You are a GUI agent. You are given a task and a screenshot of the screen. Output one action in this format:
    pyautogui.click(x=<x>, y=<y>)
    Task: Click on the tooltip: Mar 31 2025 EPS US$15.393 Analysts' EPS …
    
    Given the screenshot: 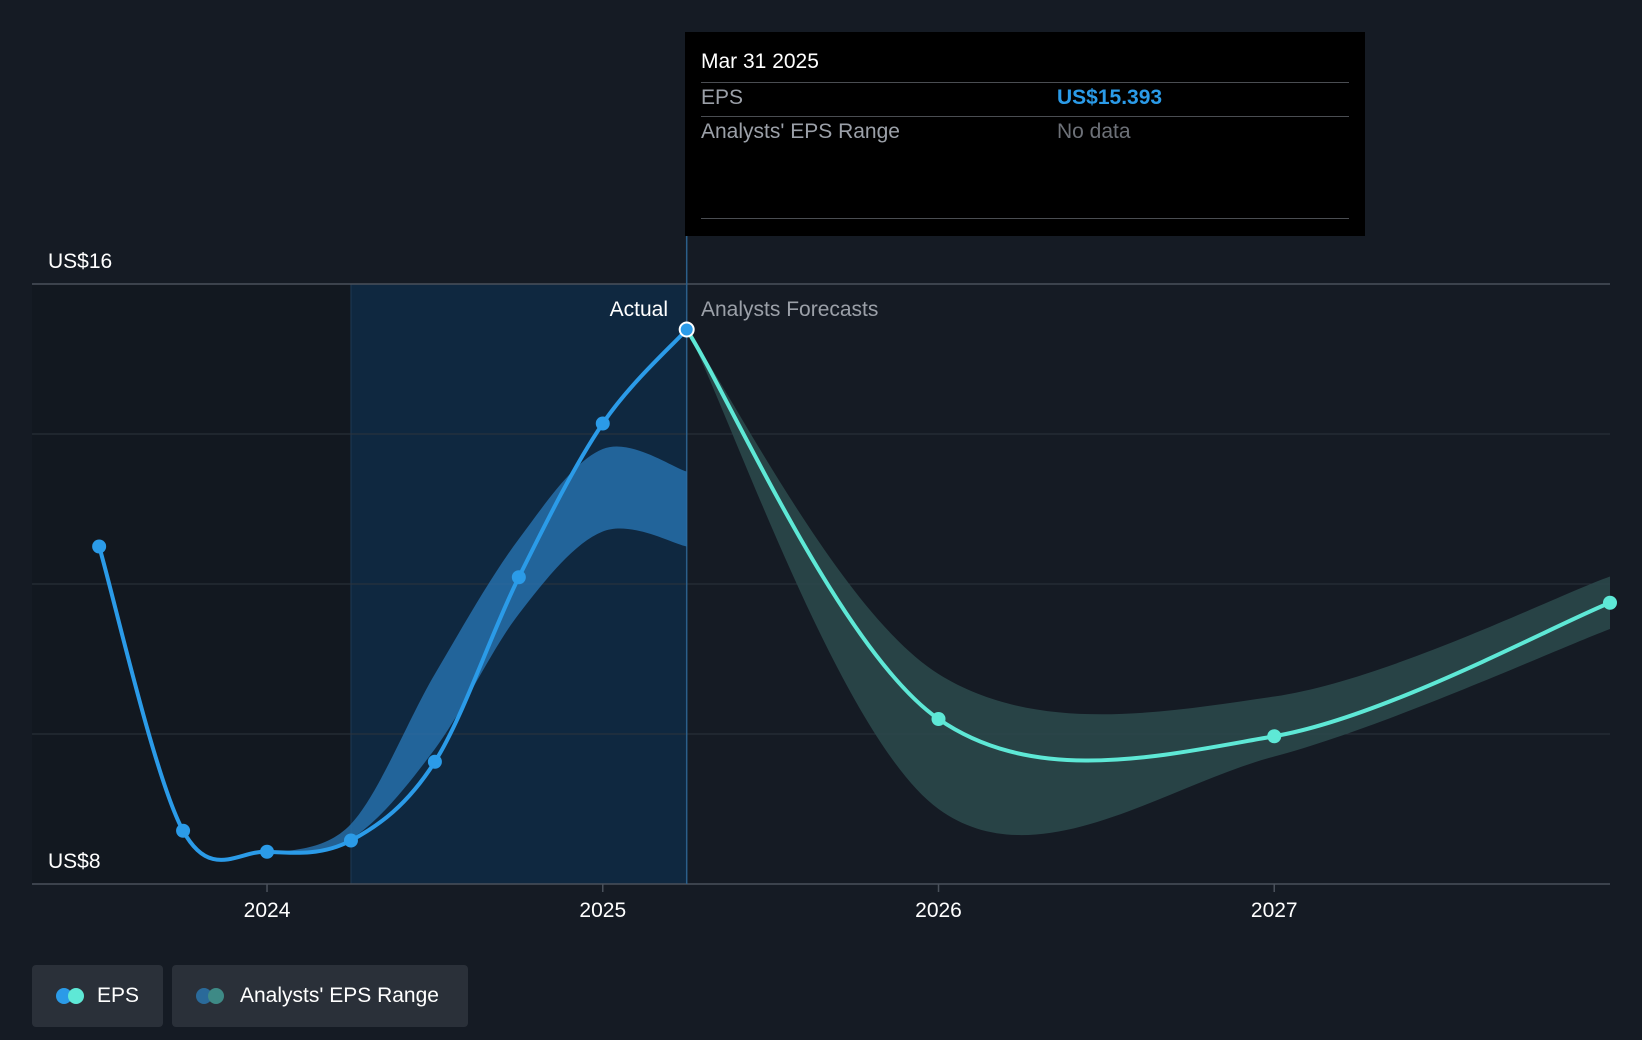 What is the action you would take?
    pyautogui.click(x=1025, y=134)
    